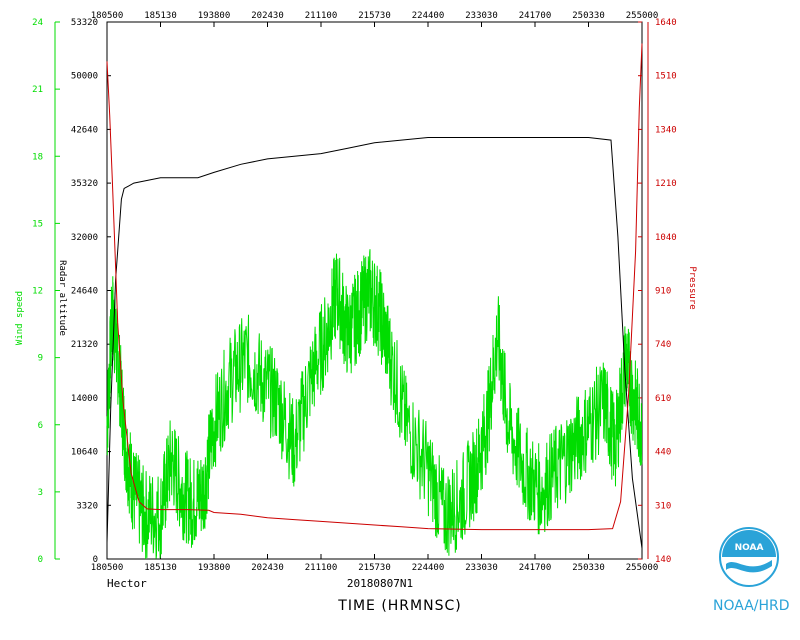  What do you see at coordinates (127, 583) in the screenshot?
I see `storm-name-label: Hector` at bounding box center [127, 583].